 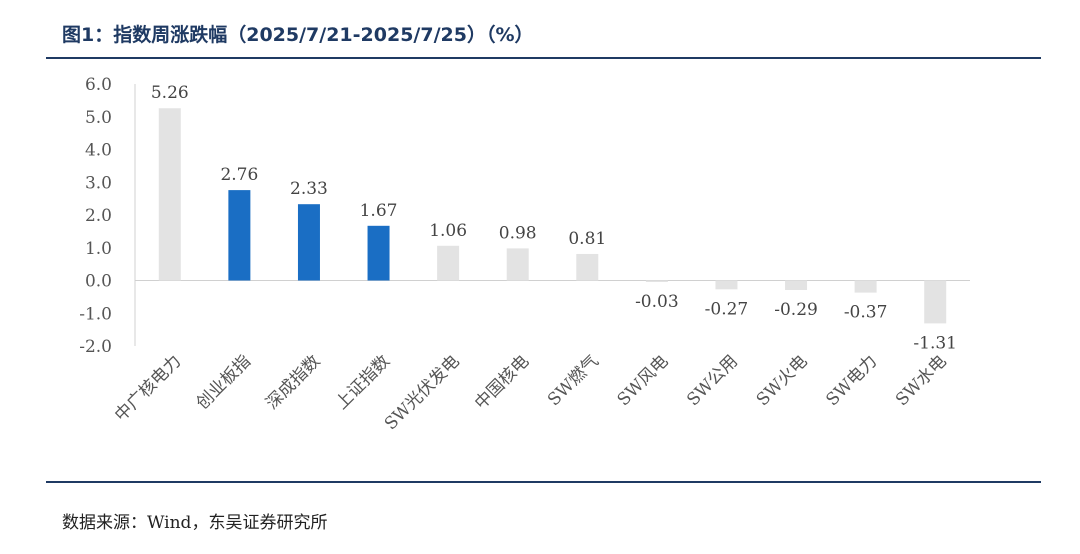 What do you see at coordinates (98, 118) in the screenshot?
I see `y-tick-label: 5.0` at bounding box center [98, 118].